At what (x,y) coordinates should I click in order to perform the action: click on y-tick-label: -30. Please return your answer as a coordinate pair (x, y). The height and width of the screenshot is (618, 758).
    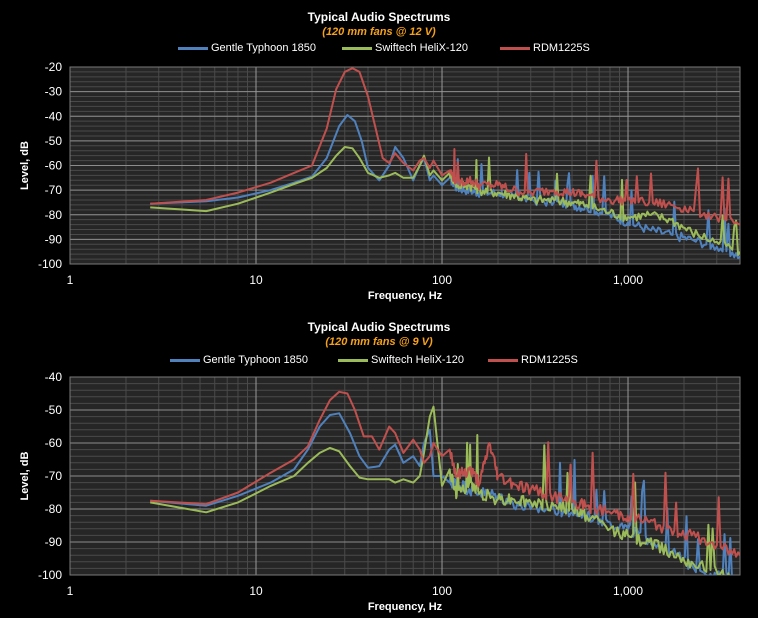
    Looking at the image, I should click on (54, 92).